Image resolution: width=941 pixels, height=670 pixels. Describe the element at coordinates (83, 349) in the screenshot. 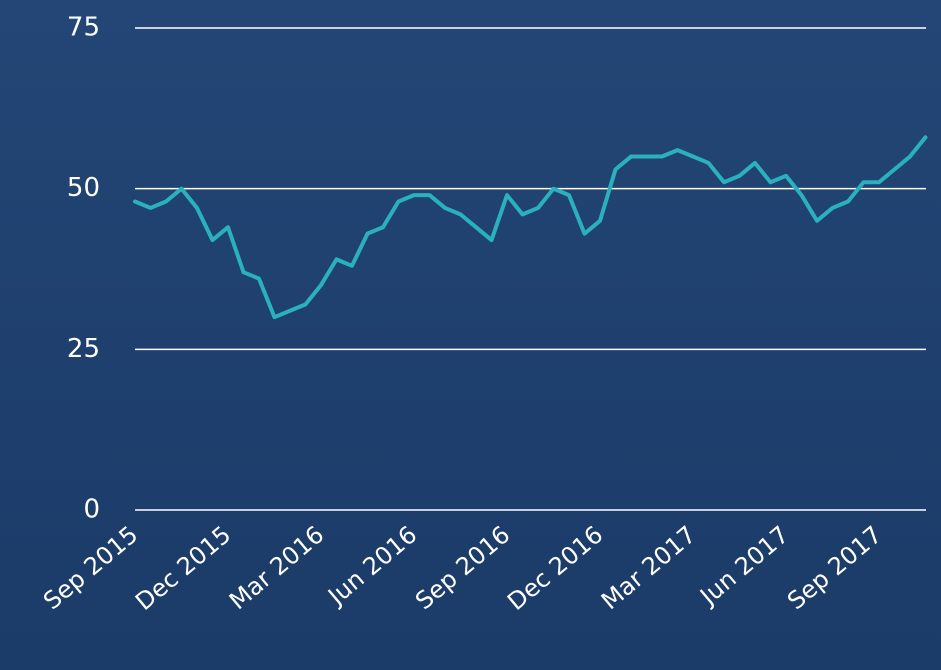

I see `y-tick-label: 25` at that location.